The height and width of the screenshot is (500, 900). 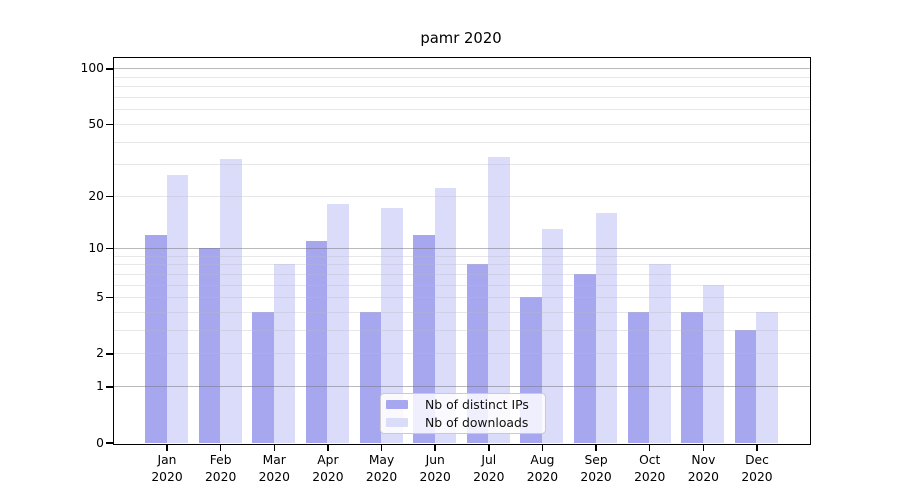 What do you see at coordinates (463, 413) in the screenshot?
I see `legend: Nb of distinct IPs Nb of downloads` at bounding box center [463, 413].